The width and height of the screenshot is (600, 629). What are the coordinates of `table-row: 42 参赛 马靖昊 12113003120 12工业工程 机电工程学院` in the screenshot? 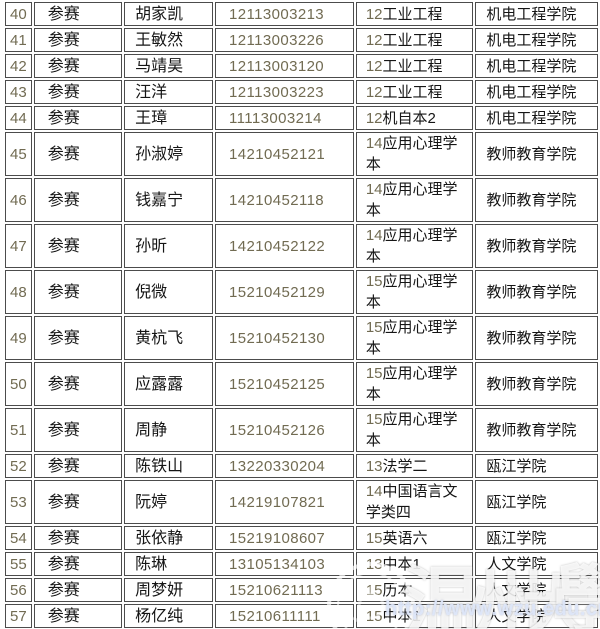 It's located at (301, 66).